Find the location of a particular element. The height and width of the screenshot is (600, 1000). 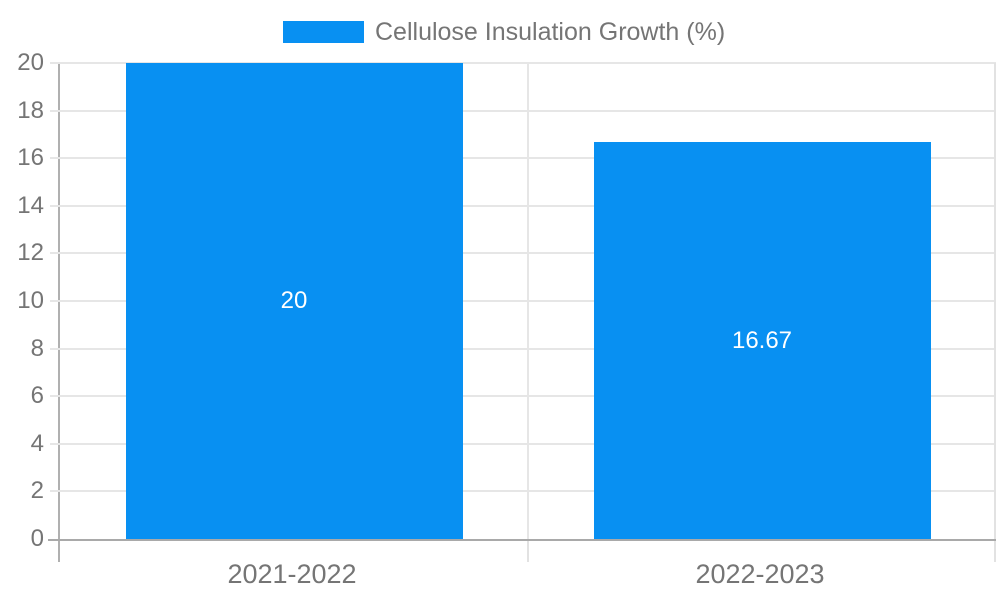

y-tick-label: 0 is located at coordinates (37, 538).